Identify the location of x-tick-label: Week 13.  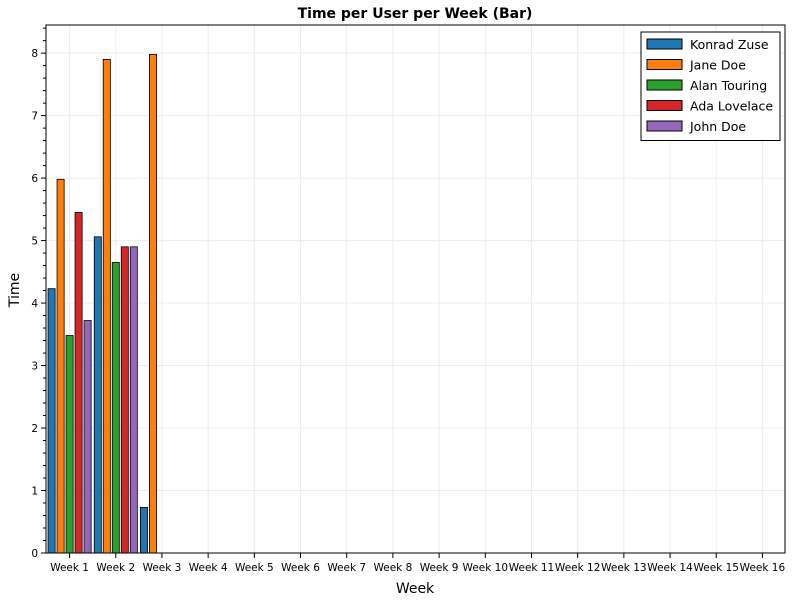
(623, 568).